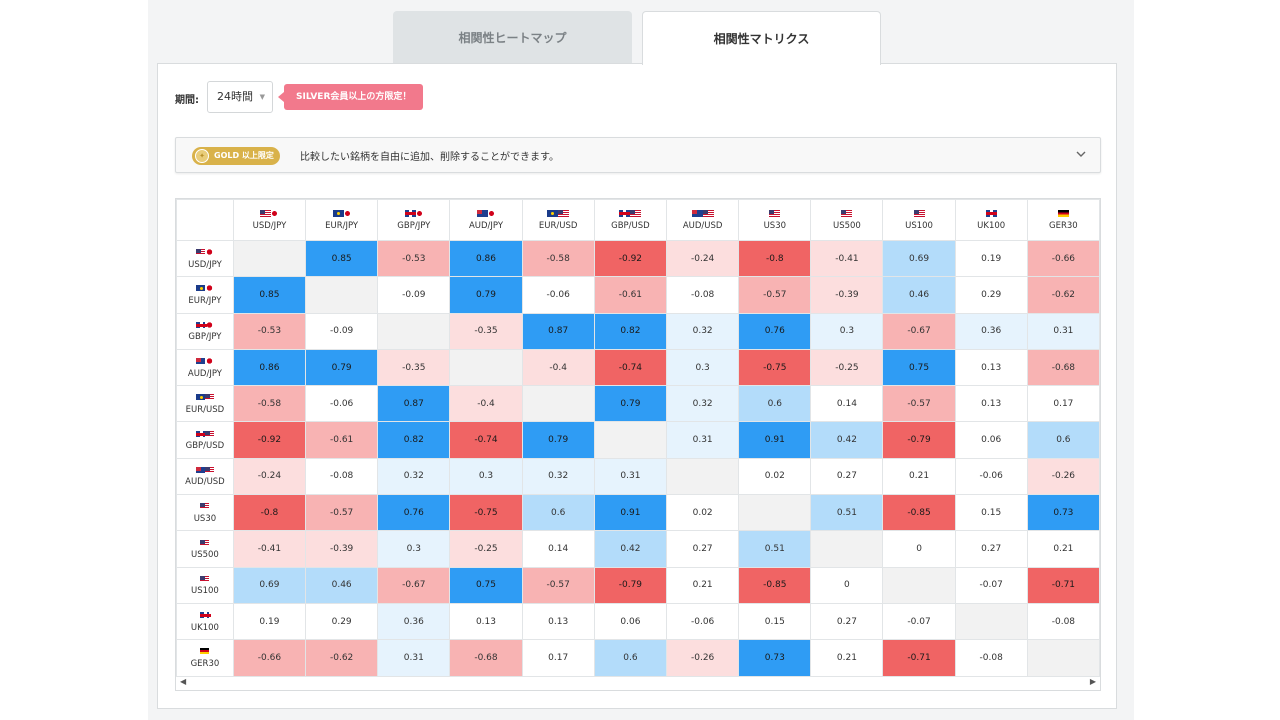 The image size is (1280, 720). Describe the element at coordinates (638, 683) in the screenshot. I see `horizontal-scrollbar: ◀ ▶` at that location.